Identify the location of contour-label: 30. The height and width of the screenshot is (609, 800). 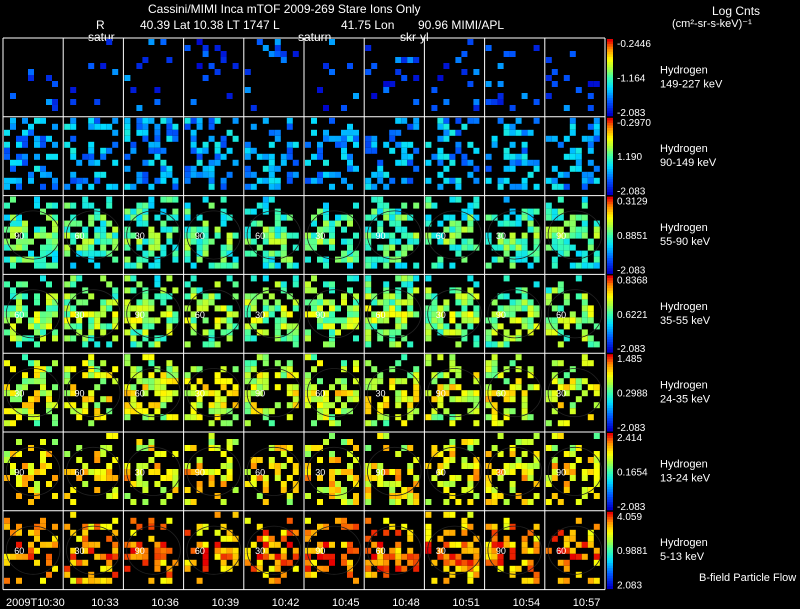
(501, 236).